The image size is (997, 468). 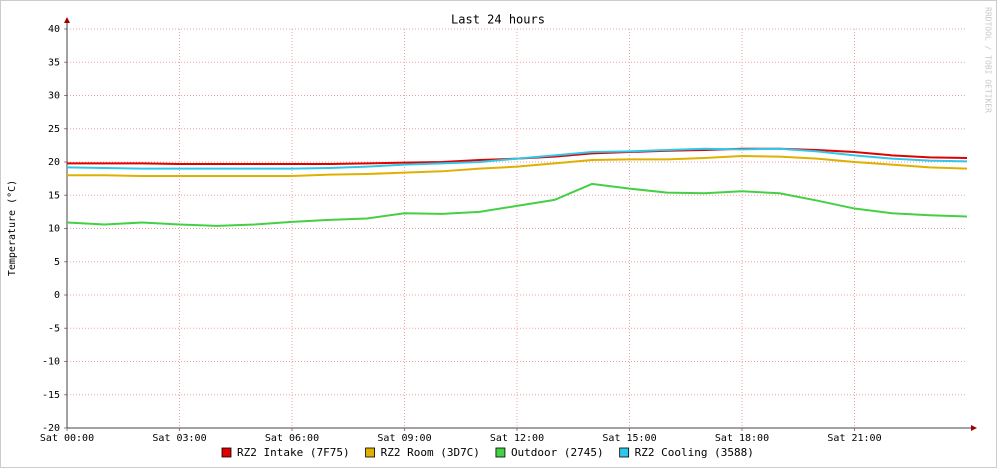 I want to click on y-tick-label: 5, so click(x=57, y=262).